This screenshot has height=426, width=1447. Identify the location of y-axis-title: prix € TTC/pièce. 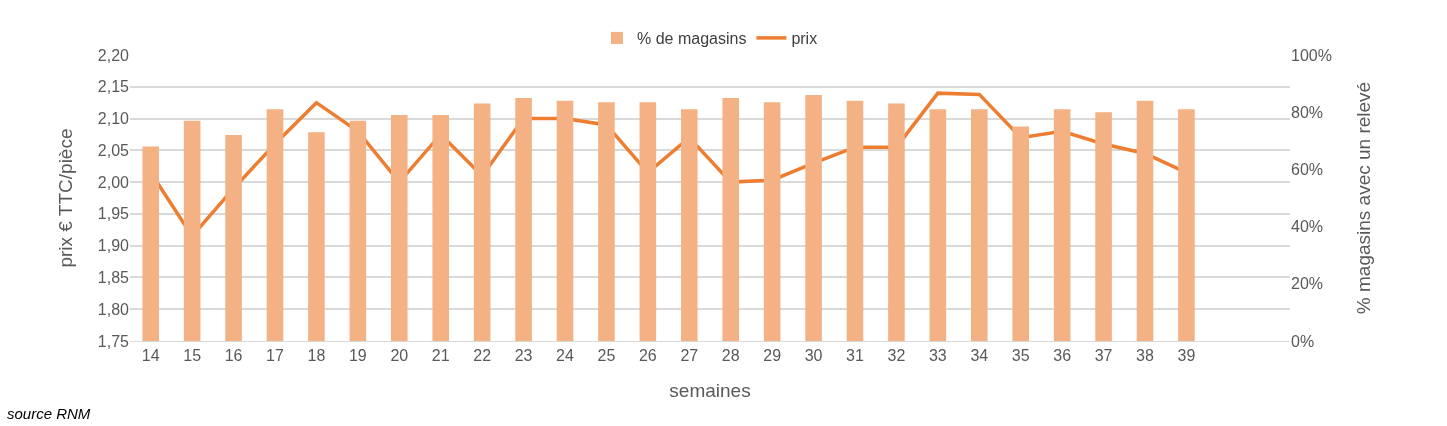
(65, 198).